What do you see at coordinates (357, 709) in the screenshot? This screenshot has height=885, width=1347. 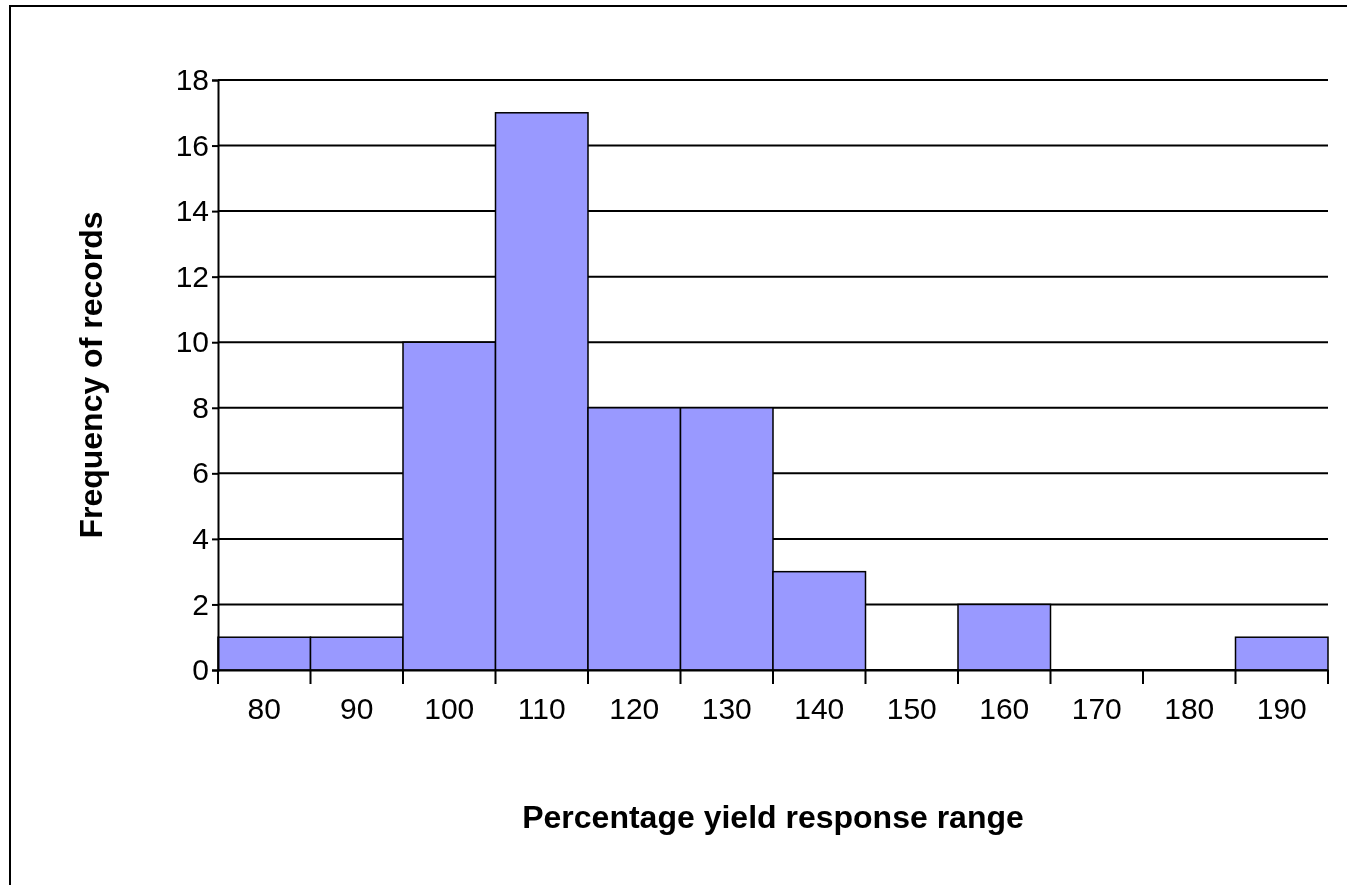 I see `x-tick-label: 90` at bounding box center [357, 709].